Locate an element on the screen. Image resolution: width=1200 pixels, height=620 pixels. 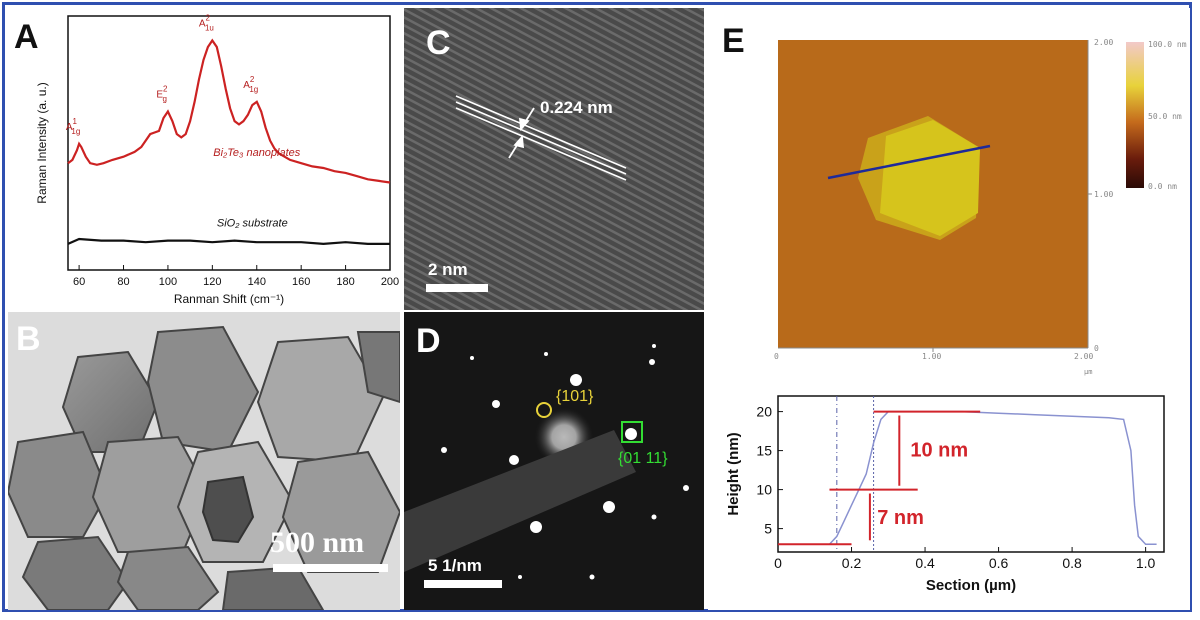
raman-series-label-nanoplates: Bi₂Te₃ nanoplates is located at coordinates (257, 153).